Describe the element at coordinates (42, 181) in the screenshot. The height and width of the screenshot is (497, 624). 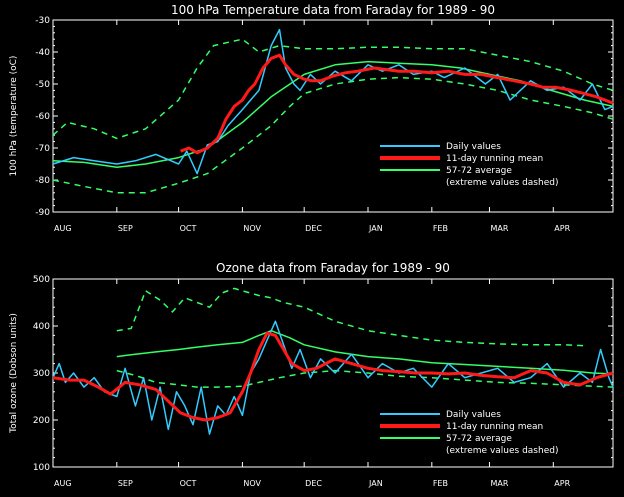
I see `y-tick-label: -80` at that location.